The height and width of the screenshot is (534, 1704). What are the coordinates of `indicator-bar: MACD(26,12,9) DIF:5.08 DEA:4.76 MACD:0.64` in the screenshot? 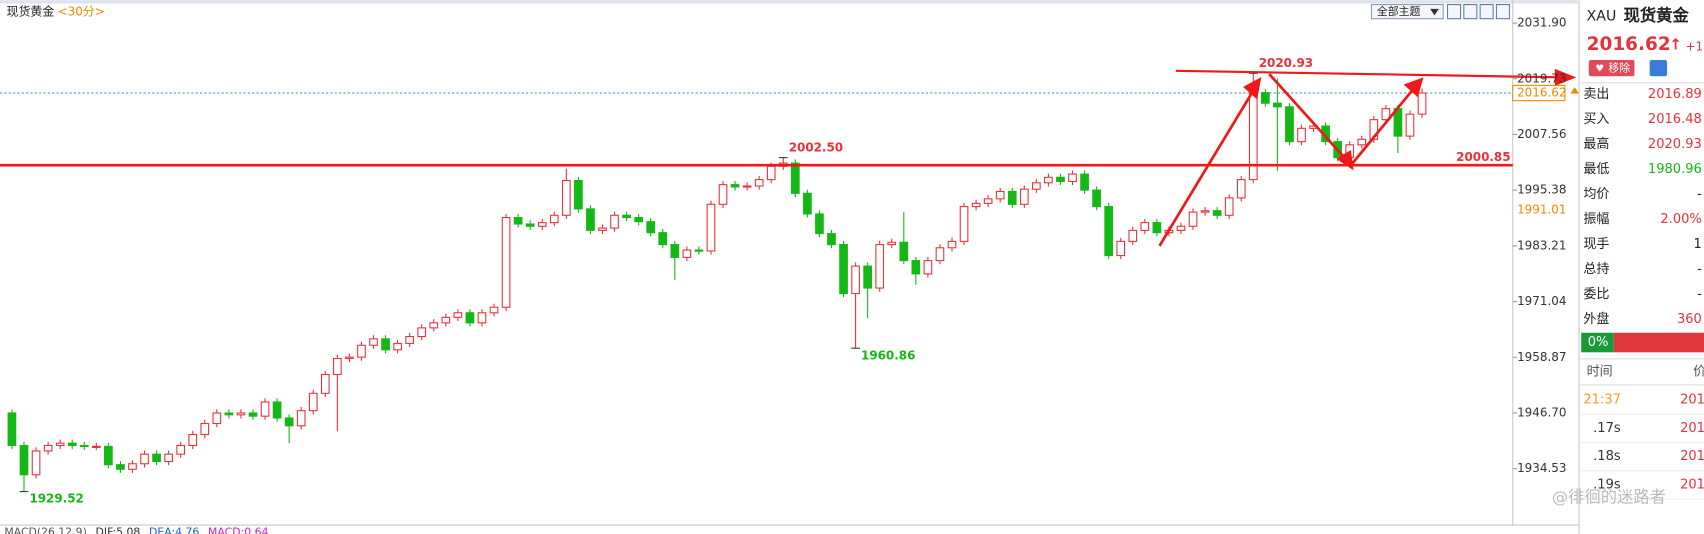 It's located at (136, 530).